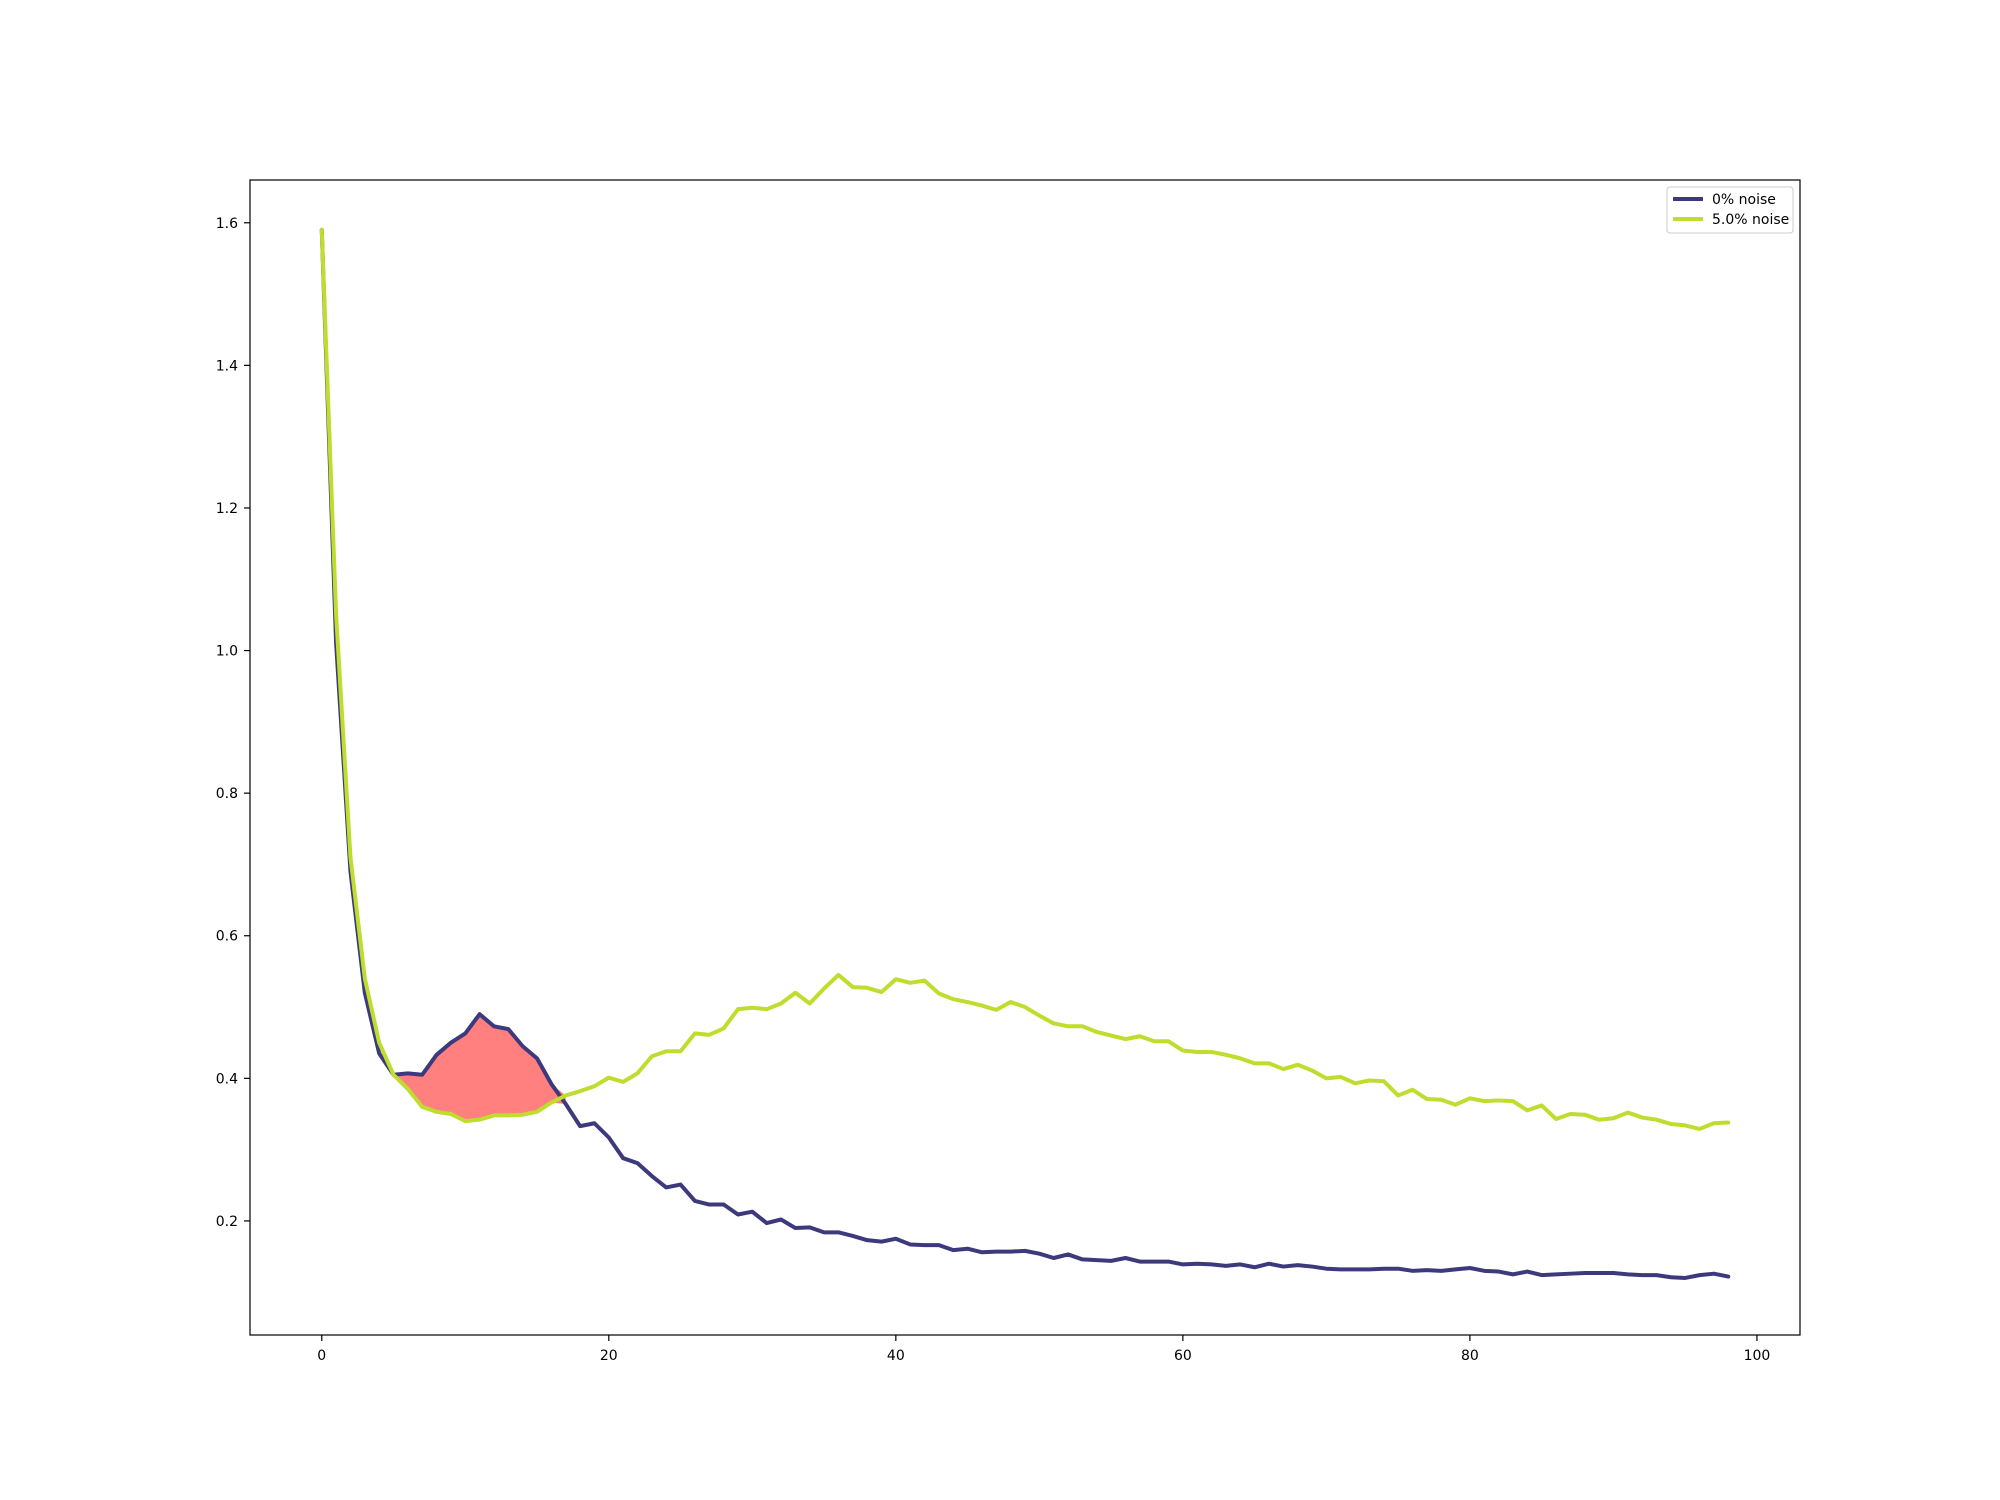 Image resolution: width=2000 pixels, height=1500 pixels. I want to click on x-tick-label: 80, so click(1470, 1356).